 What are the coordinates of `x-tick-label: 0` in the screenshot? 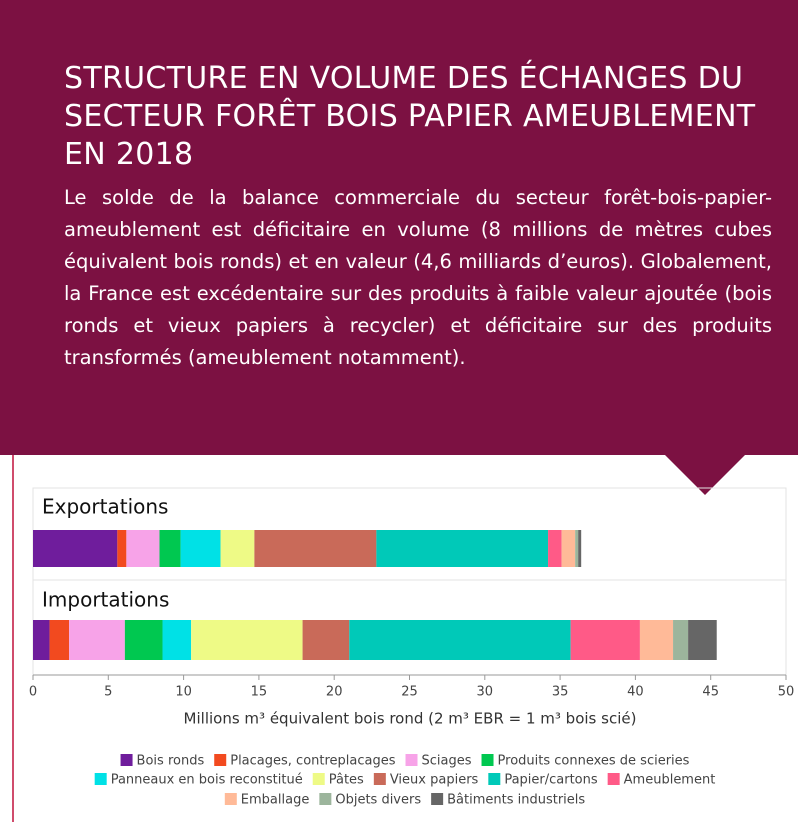 It's located at (33, 692).